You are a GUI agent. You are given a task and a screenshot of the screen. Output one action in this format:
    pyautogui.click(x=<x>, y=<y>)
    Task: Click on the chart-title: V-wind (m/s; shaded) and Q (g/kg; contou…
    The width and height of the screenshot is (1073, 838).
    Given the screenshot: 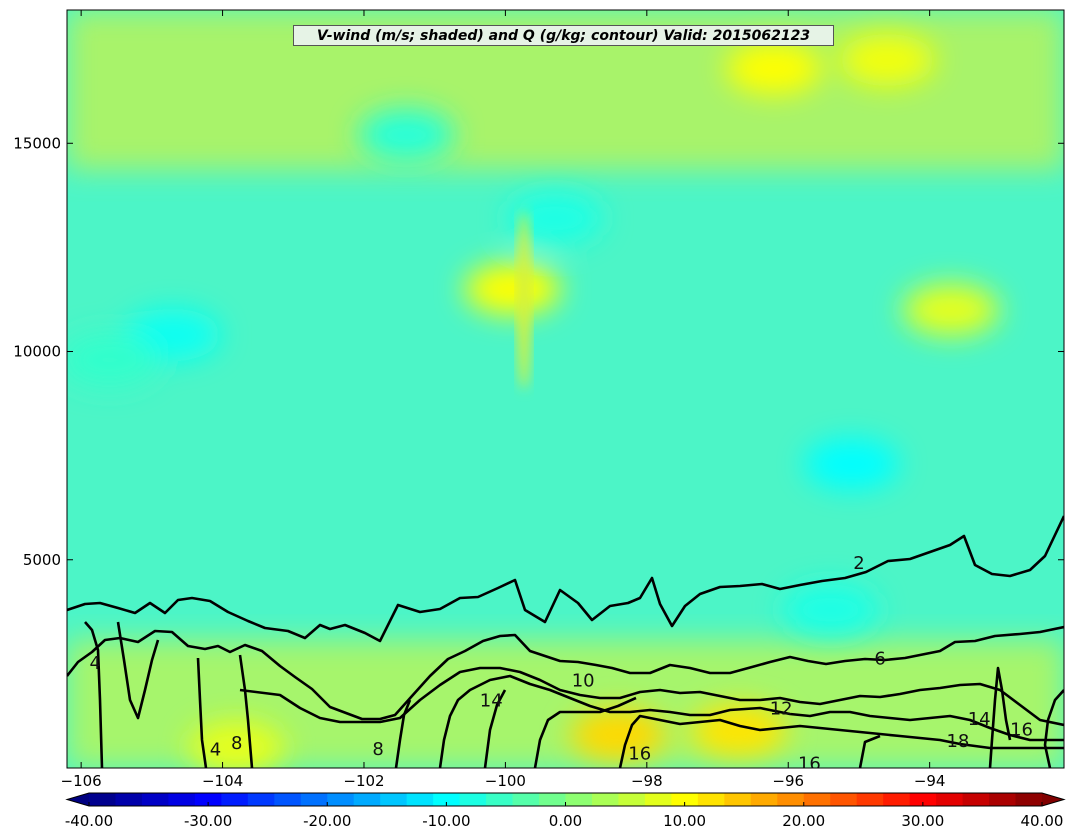 What is the action you would take?
    pyautogui.click(x=563, y=35)
    